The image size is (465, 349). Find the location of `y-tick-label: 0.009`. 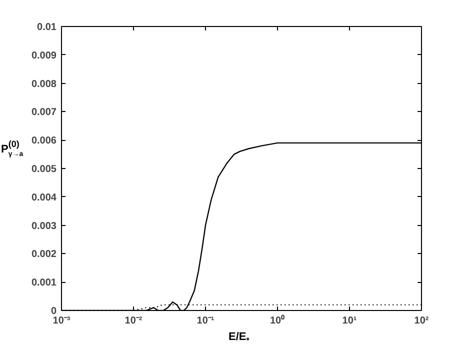

y-tick-label: 0.009 is located at coordinates (44, 56).